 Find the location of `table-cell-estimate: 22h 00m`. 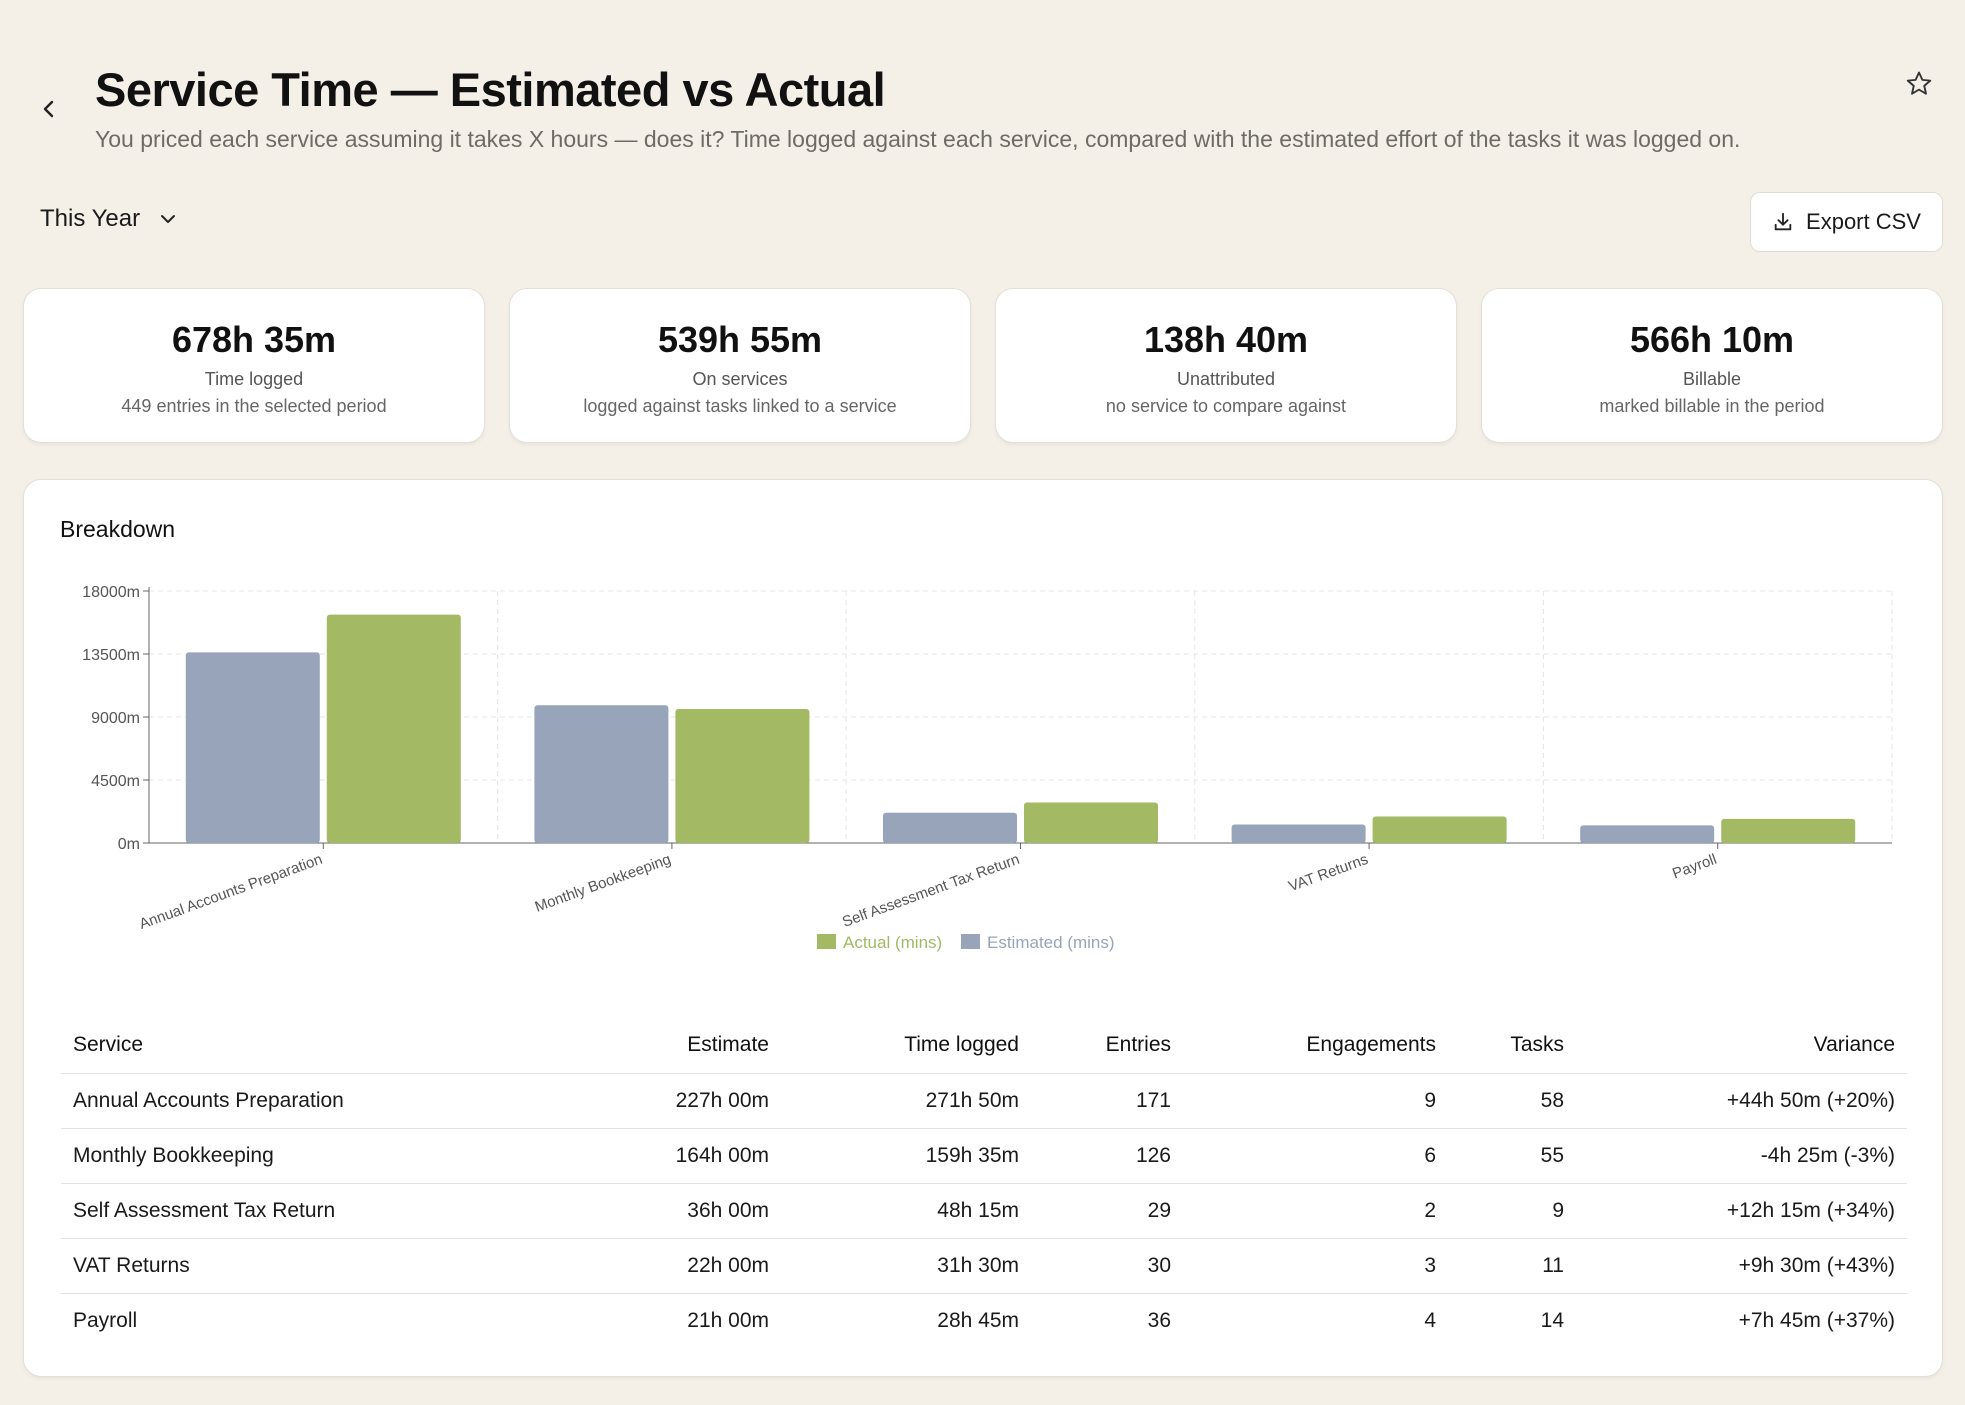

table-cell-estimate: 22h 00m is located at coordinates (701, 1266).